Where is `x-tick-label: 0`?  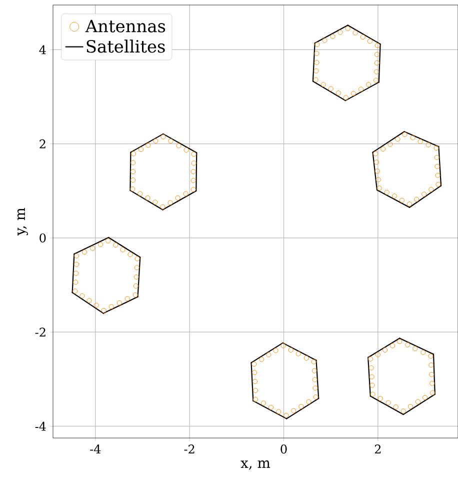 x-tick-label: 0 is located at coordinates (283, 449).